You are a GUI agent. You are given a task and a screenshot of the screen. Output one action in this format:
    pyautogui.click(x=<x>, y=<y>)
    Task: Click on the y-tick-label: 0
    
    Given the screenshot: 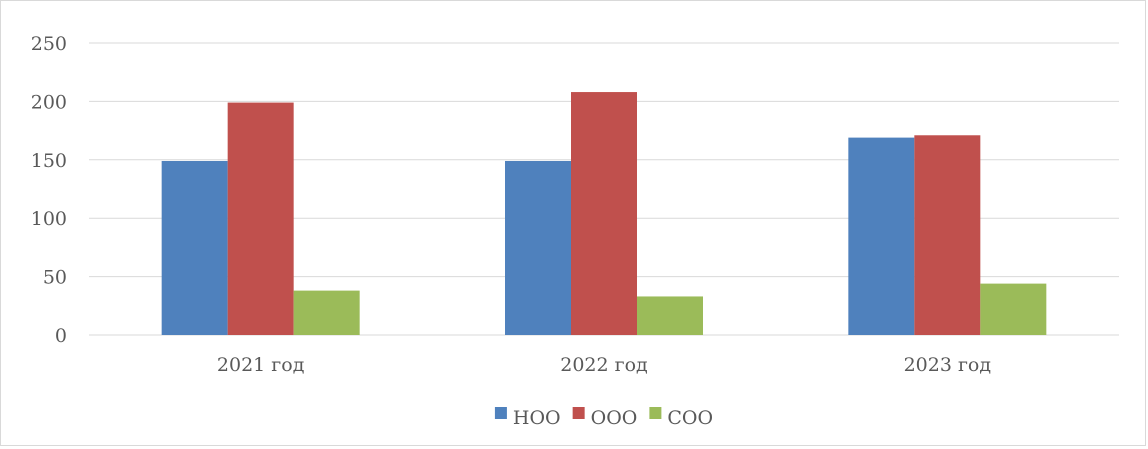 What is the action you would take?
    pyautogui.click(x=61, y=336)
    